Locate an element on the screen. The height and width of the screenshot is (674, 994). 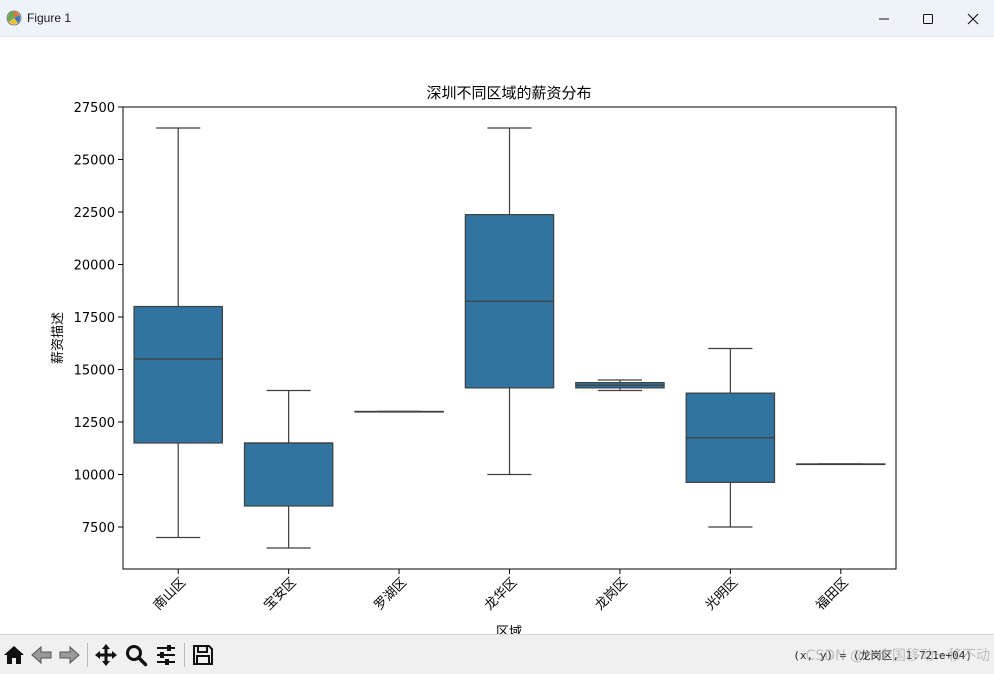
save-button is located at coordinates (203, 655).